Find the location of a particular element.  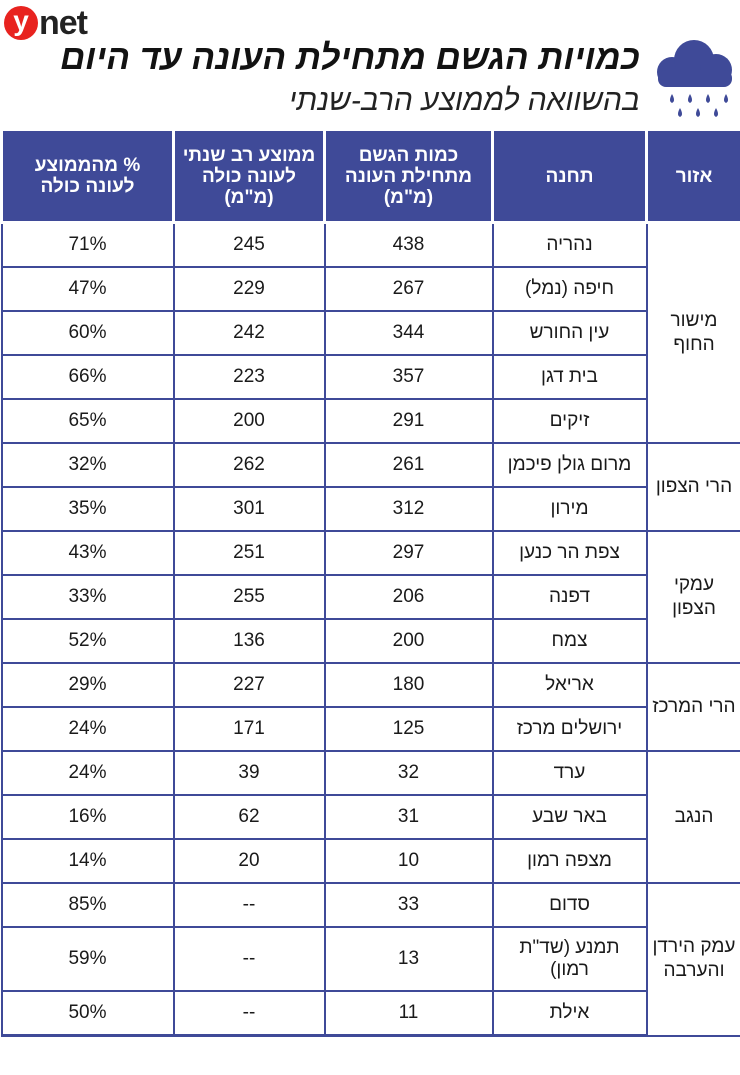

column-header-region: אזור is located at coordinates (692, 176).